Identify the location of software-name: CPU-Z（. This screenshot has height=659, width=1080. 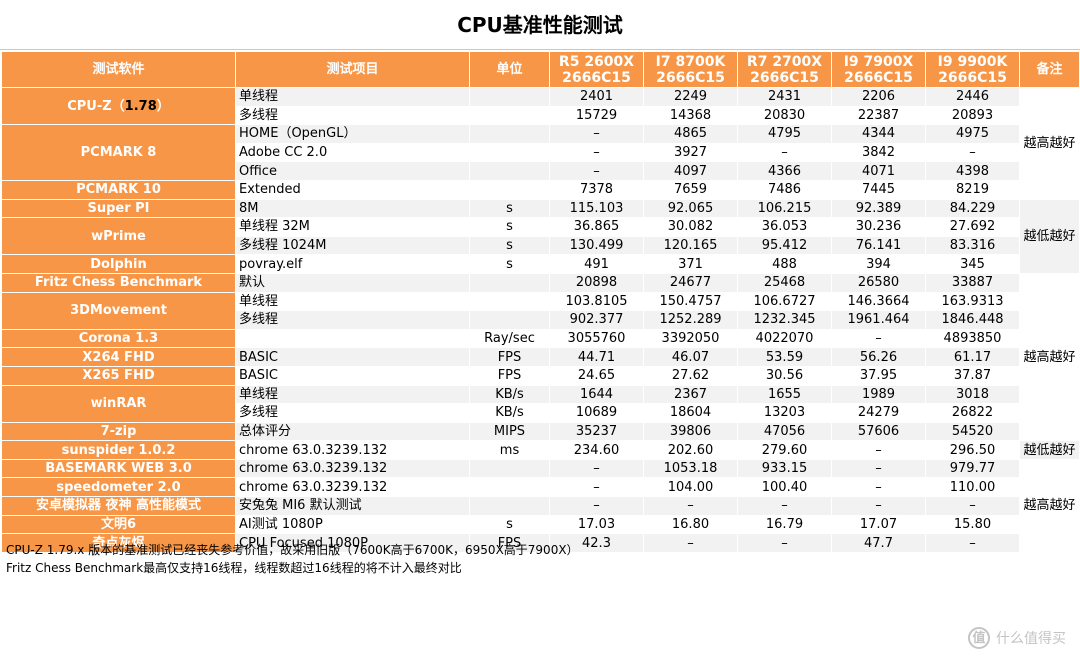
(96, 106).